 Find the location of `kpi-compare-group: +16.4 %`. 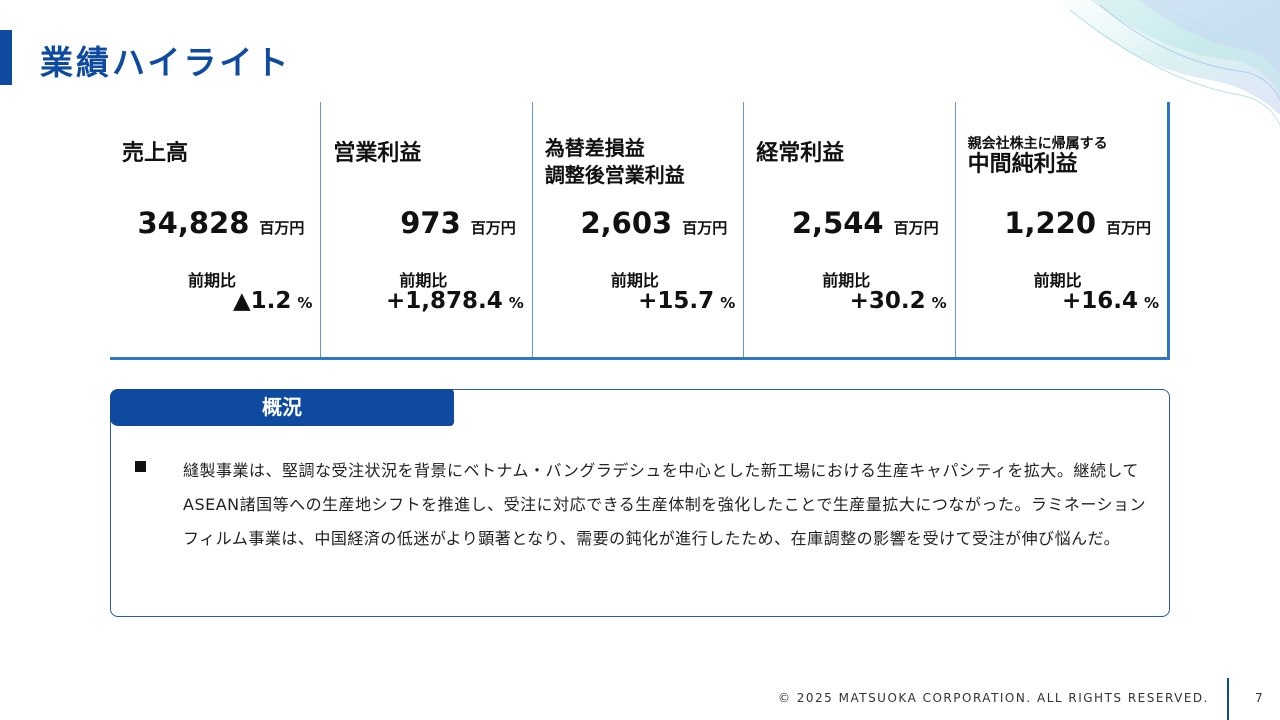

kpi-compare-group: +16.4 % is located at coordinates (1110, 301).